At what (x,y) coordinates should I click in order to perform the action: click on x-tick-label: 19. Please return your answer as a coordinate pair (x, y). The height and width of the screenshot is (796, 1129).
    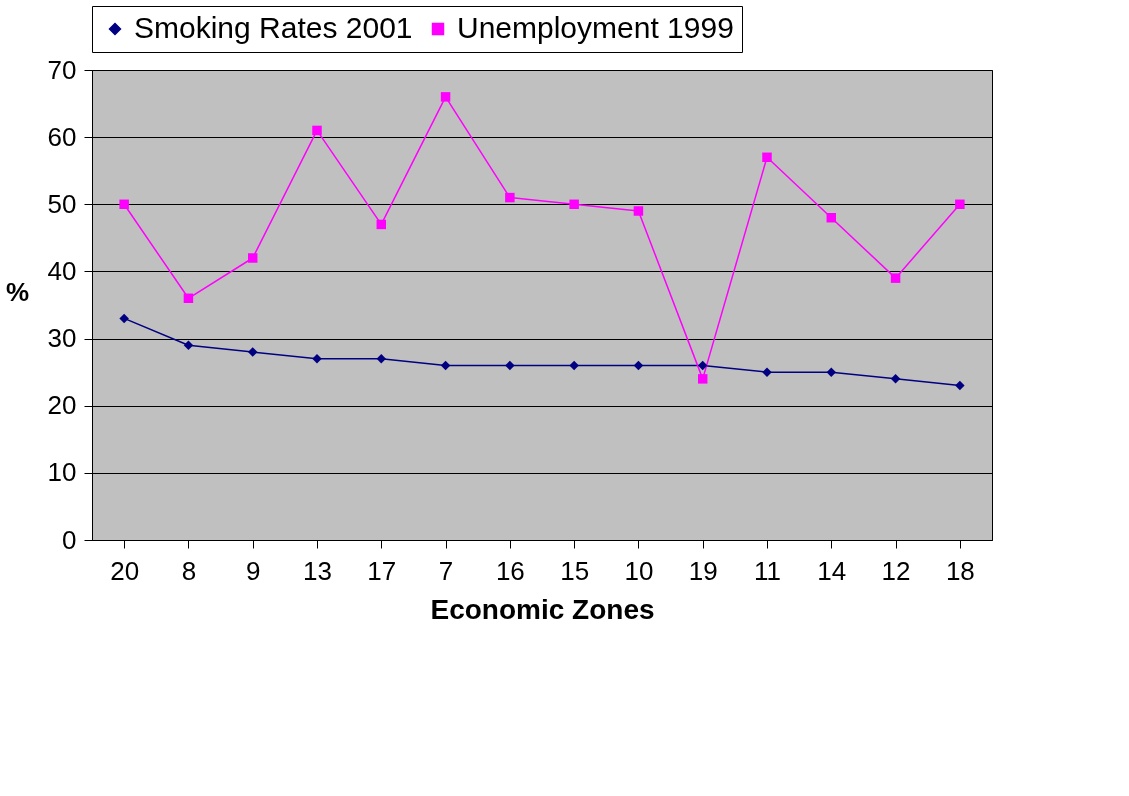
    Looking at the image, I should click on (703, 570).